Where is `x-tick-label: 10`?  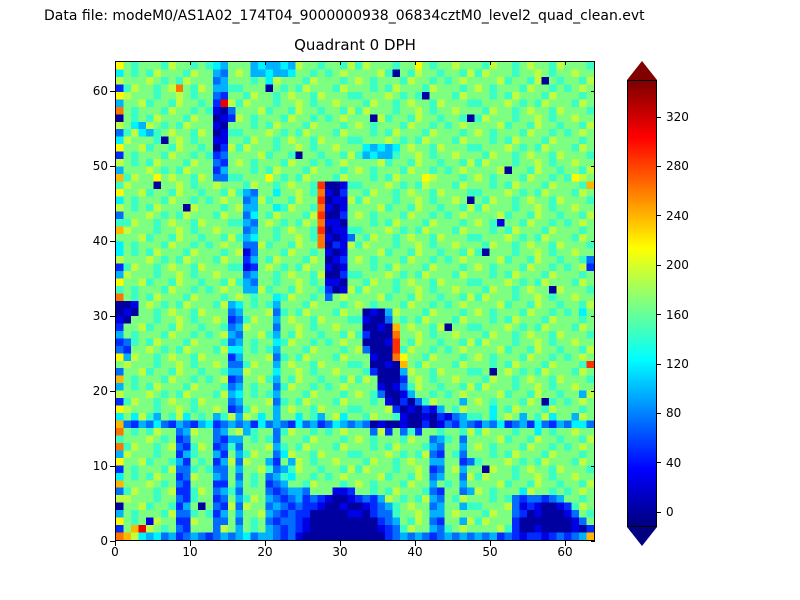
x-tick-label: 10 is located at coordinates (190, 552).